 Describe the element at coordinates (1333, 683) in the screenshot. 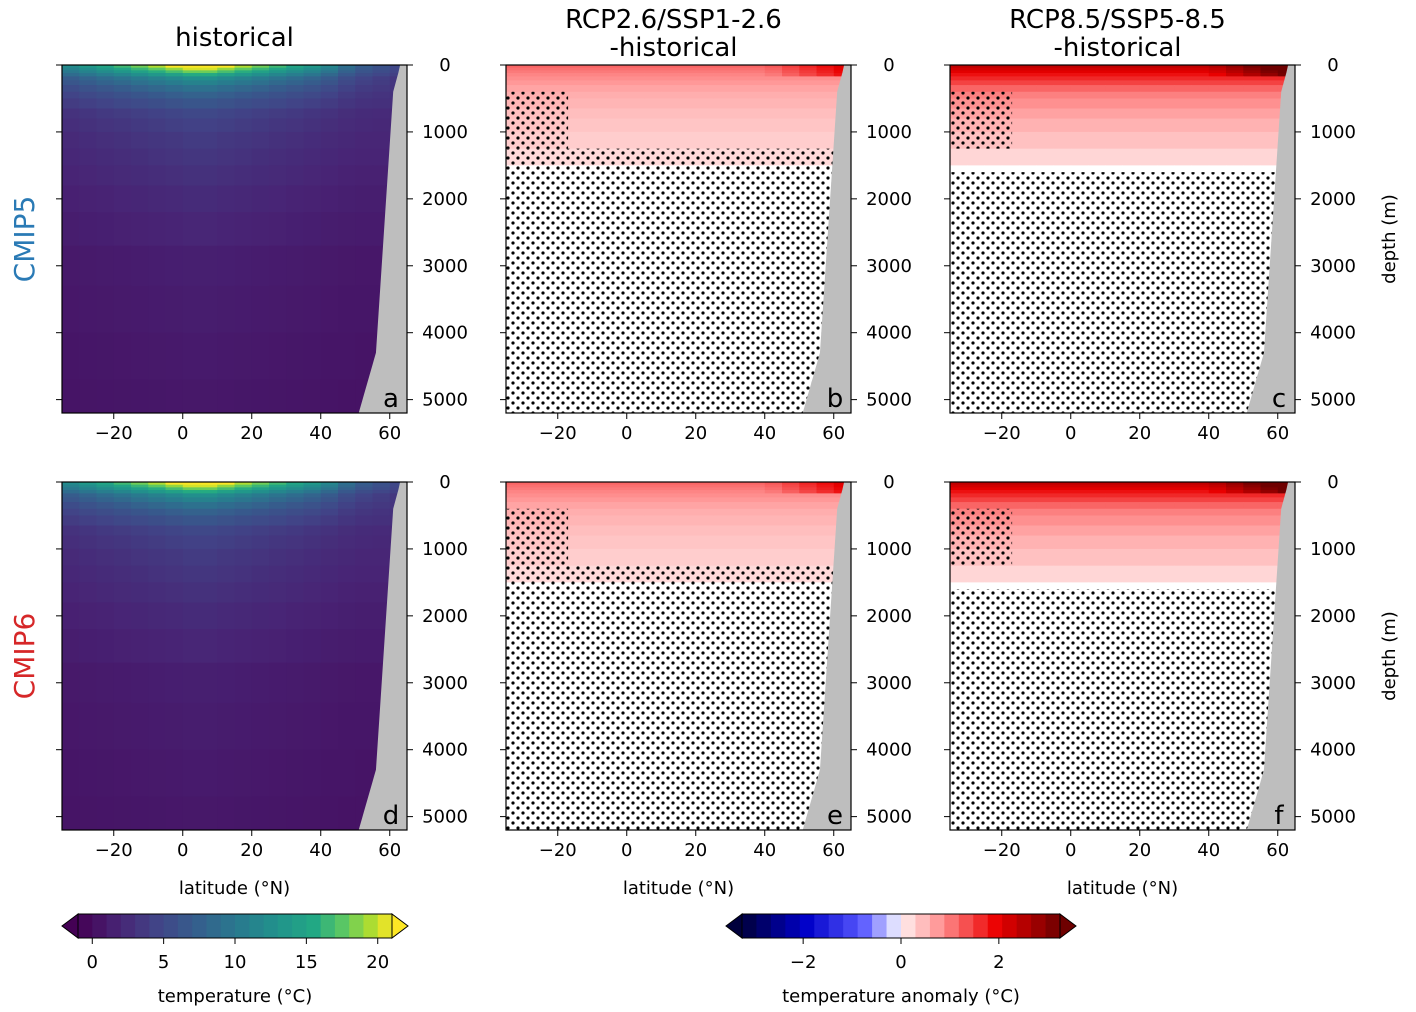

I see `y-tick-label: 3000` at that location.